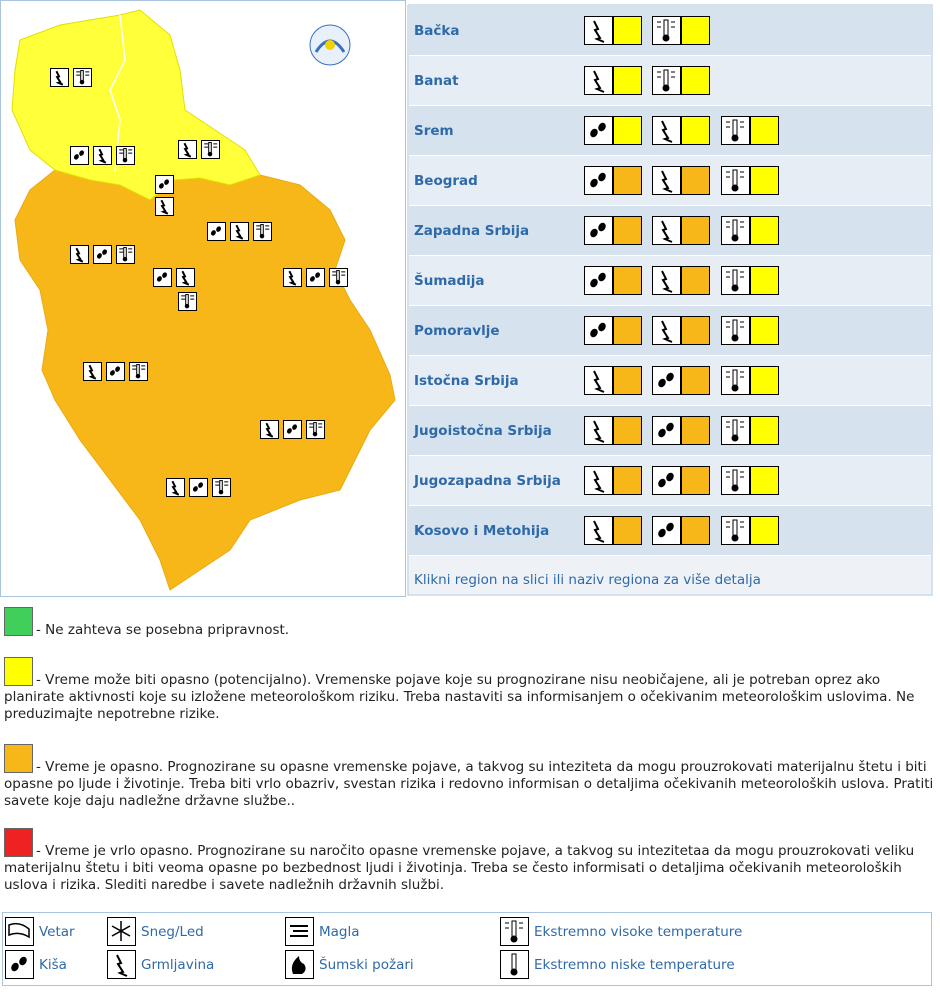 This screenshot has height=992, width=940. I want to click on region-name: Beograd, so click(446, 181).